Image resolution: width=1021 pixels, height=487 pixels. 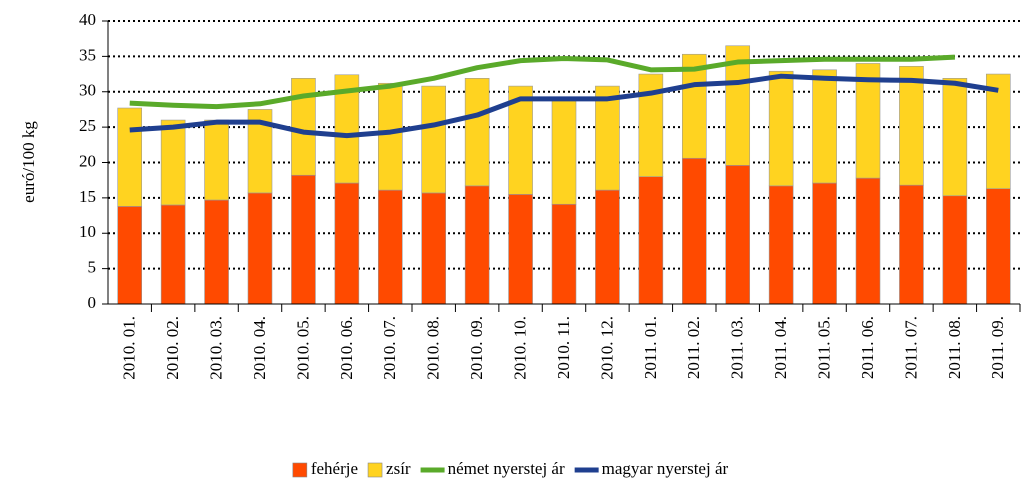 What do you see at coordinates (433, 348) in the screenshot?
I see `x-tick-label: 2010. 08.` at bounding box center [433, 348].